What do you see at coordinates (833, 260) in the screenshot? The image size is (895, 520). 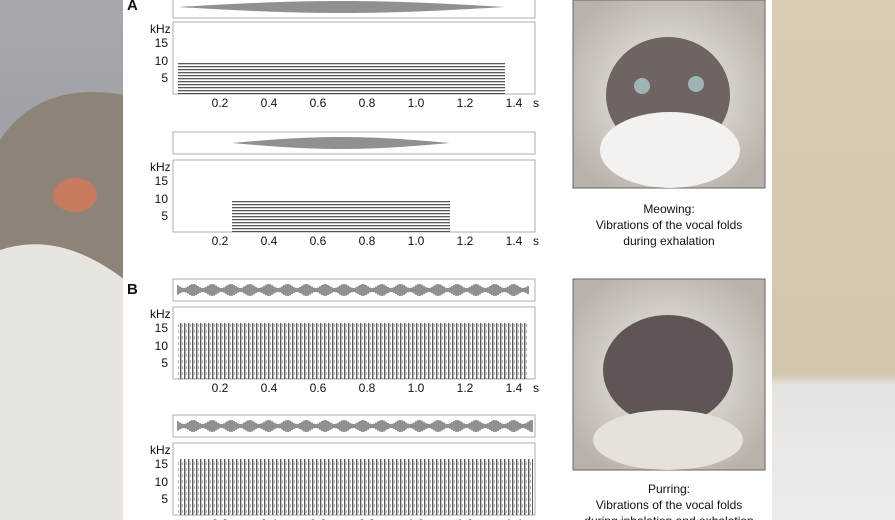 I see `right-photo` at bounding box center [833, 260].